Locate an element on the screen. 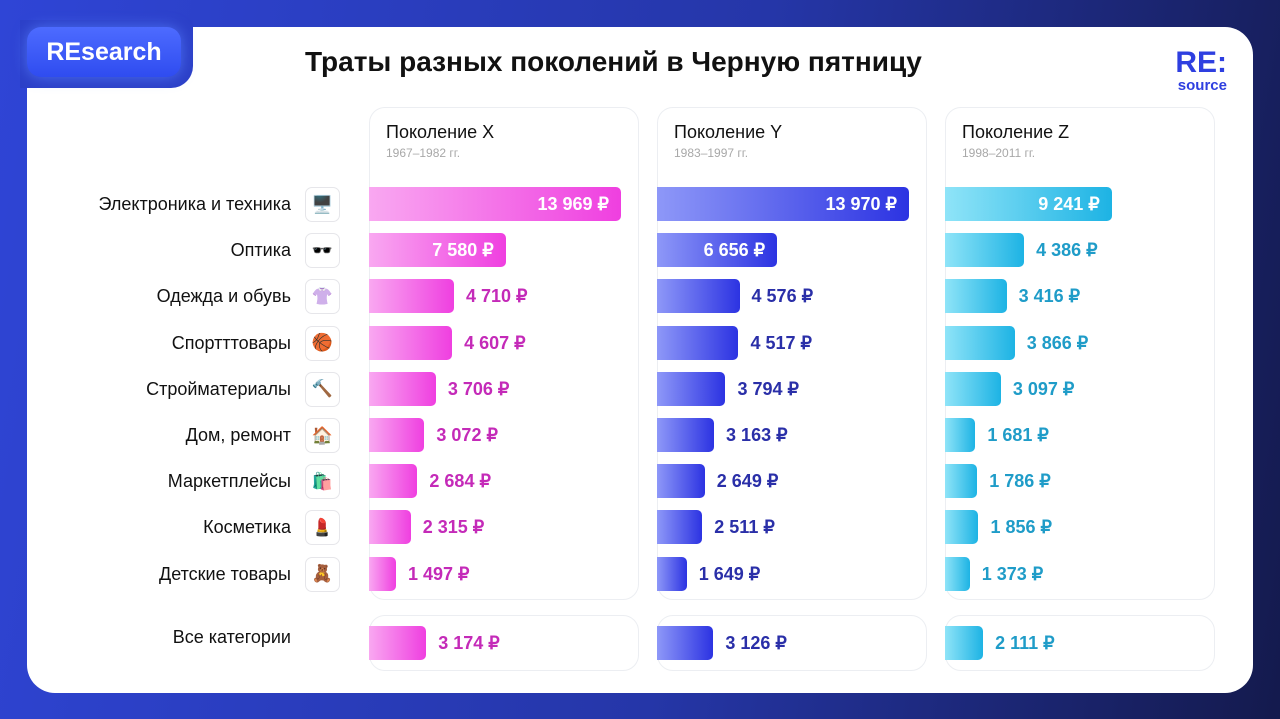  bar-Z-2-label: 3 416 ₽ is located at coordinates (1049, 296).